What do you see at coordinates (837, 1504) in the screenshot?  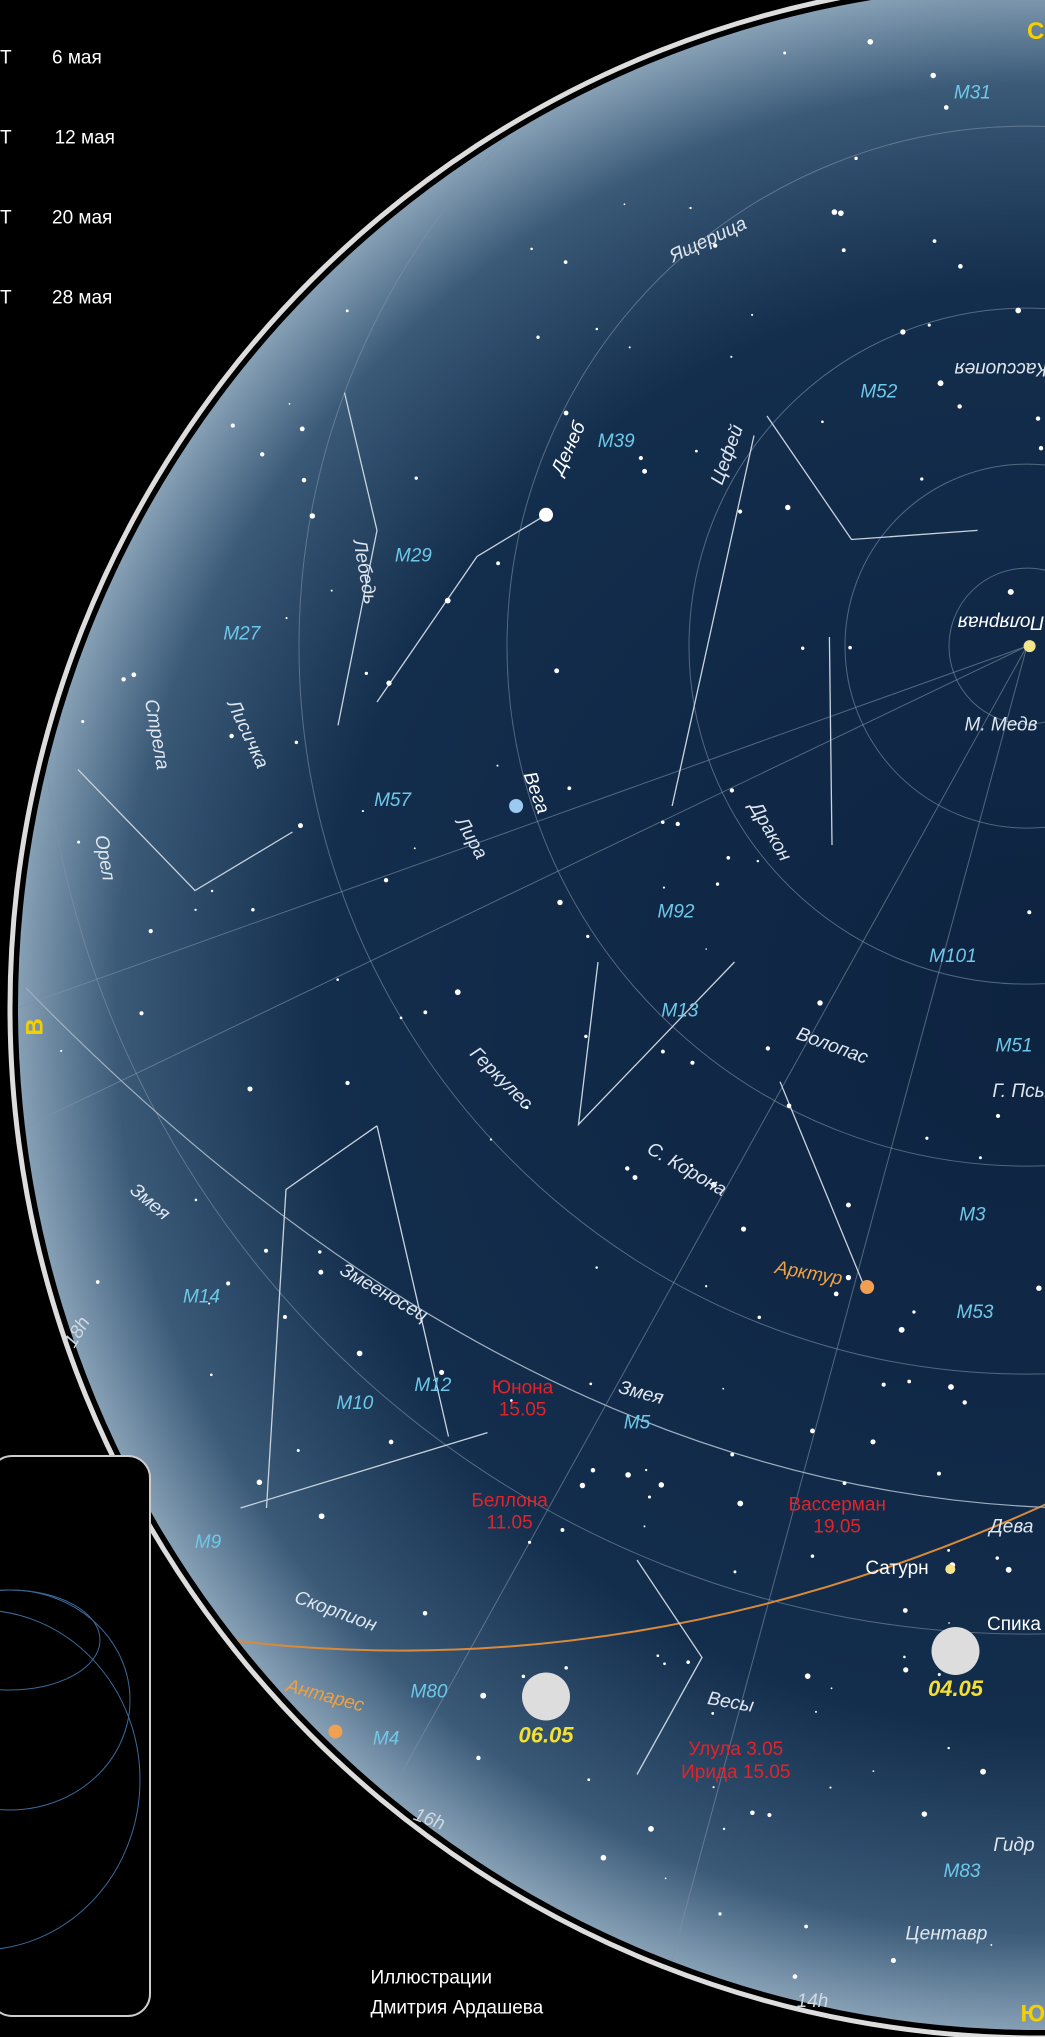 I see `map-label: Вассерман` at bounding box center [837, 1504].